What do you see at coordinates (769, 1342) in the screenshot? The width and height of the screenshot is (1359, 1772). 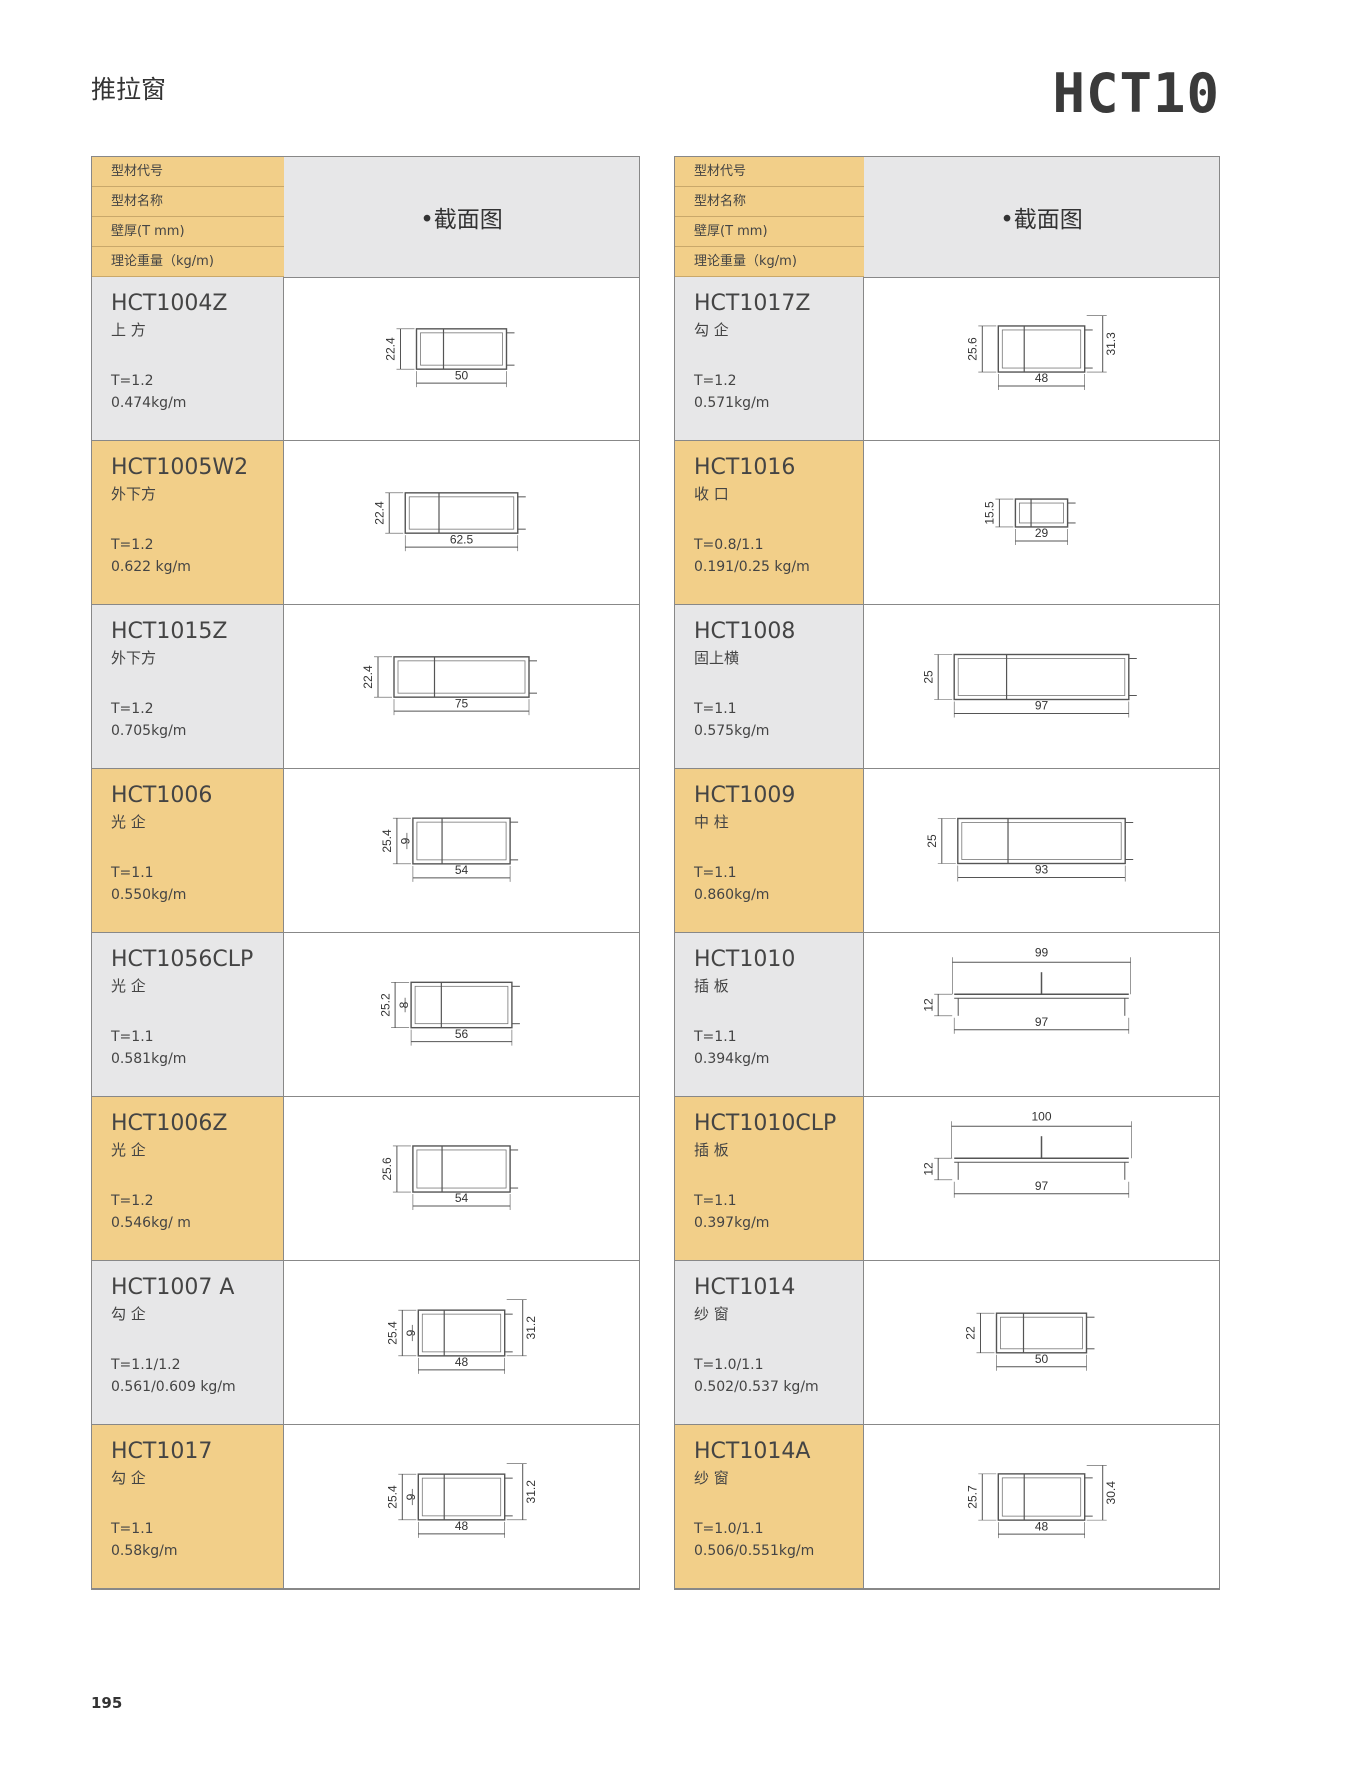 I see `row-label: HCT1014 纱 窗 T=1.0/1.1 0.502/0.537 kg/m` at bounding box center [769, 1342].